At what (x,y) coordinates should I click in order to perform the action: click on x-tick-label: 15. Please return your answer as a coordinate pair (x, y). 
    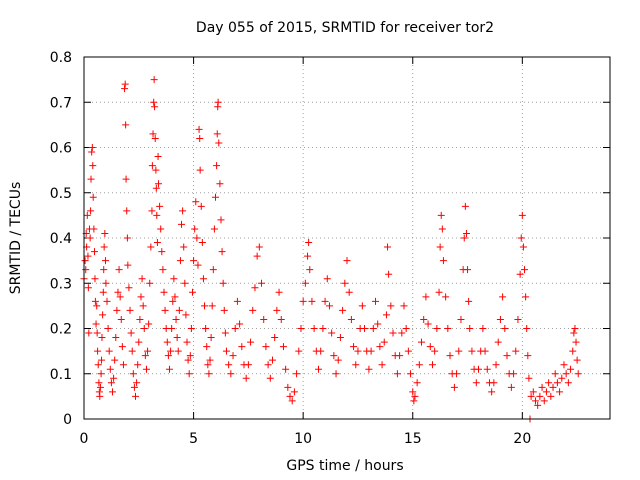
    Looking at the image, I should click on (413, 439).